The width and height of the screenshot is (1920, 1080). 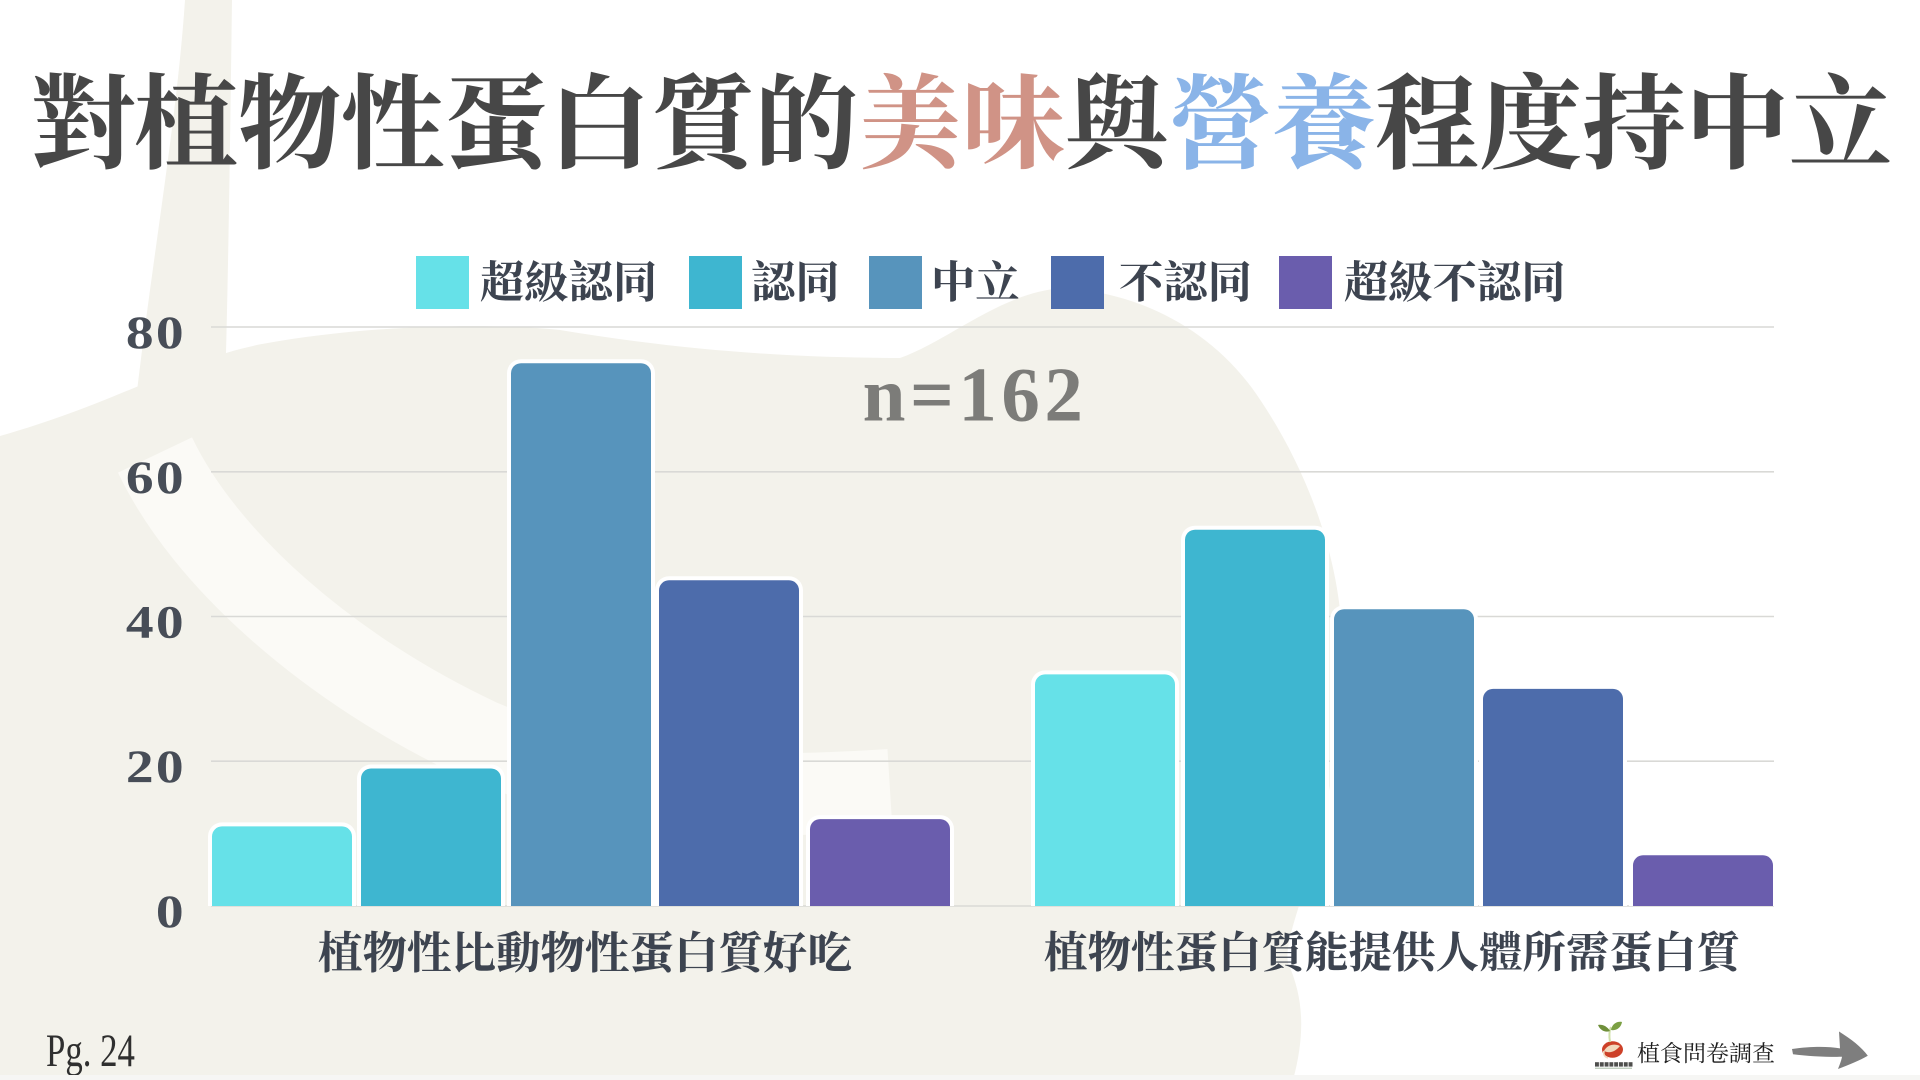 What do you see at coordinates (90, 1050) in the screenshot?
I see `svg-text: Pg. 24` at bounding box center [90, 1050].